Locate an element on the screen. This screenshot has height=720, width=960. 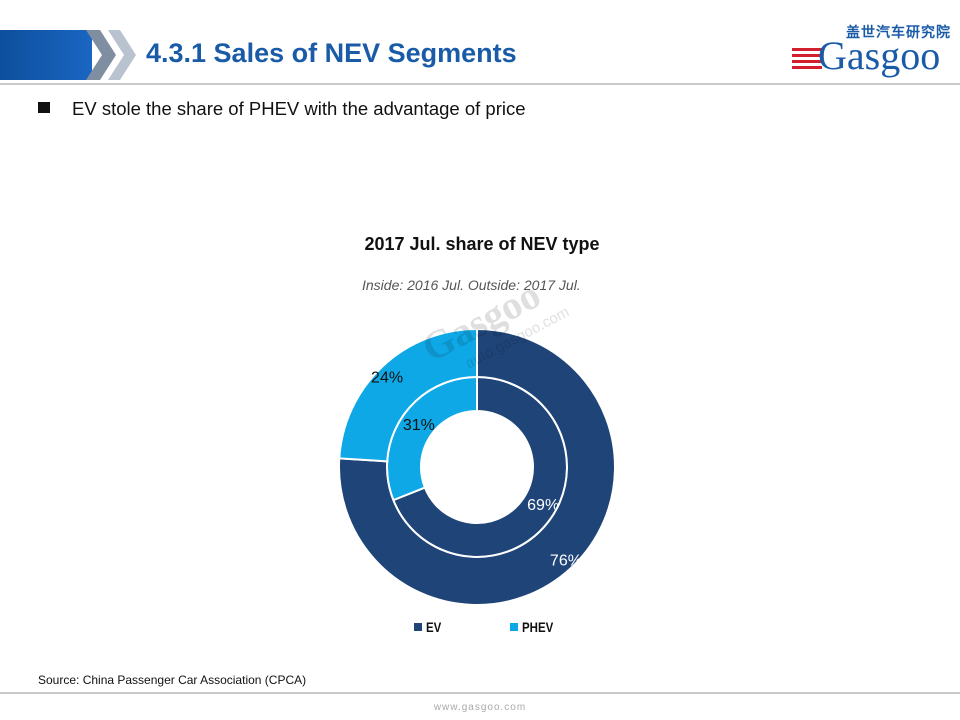
header-divider is located at coordinates (480, 84).